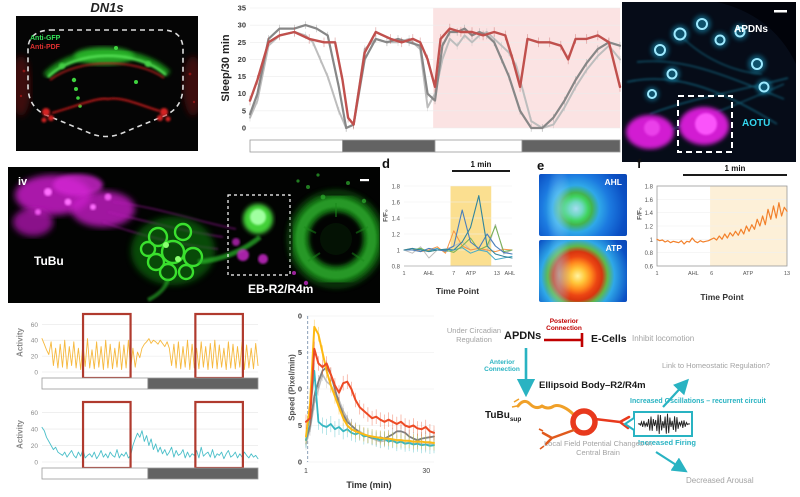 The image size is (800, 497). I want to click on tubu-panel-letter: iv, so click(23, 182).